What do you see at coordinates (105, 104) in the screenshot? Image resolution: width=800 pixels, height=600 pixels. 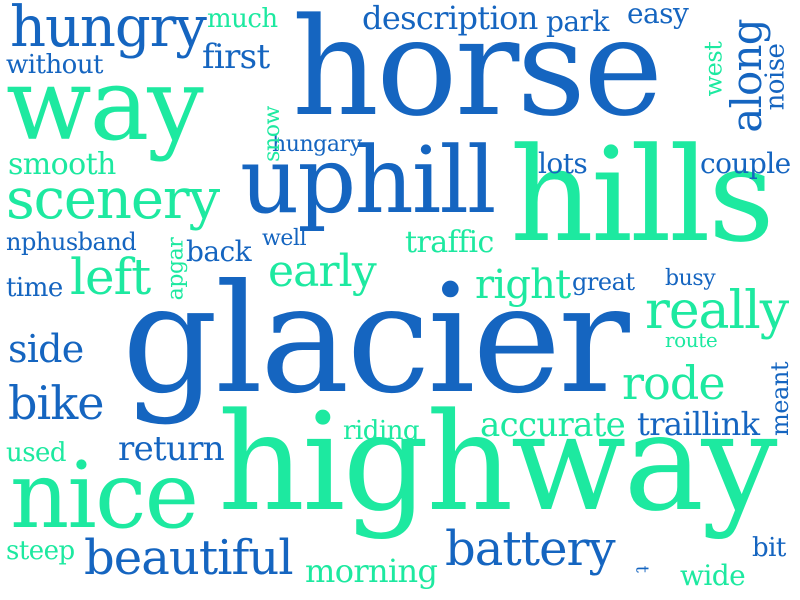 I see `word-way: way` at bounding box center [105, 104].